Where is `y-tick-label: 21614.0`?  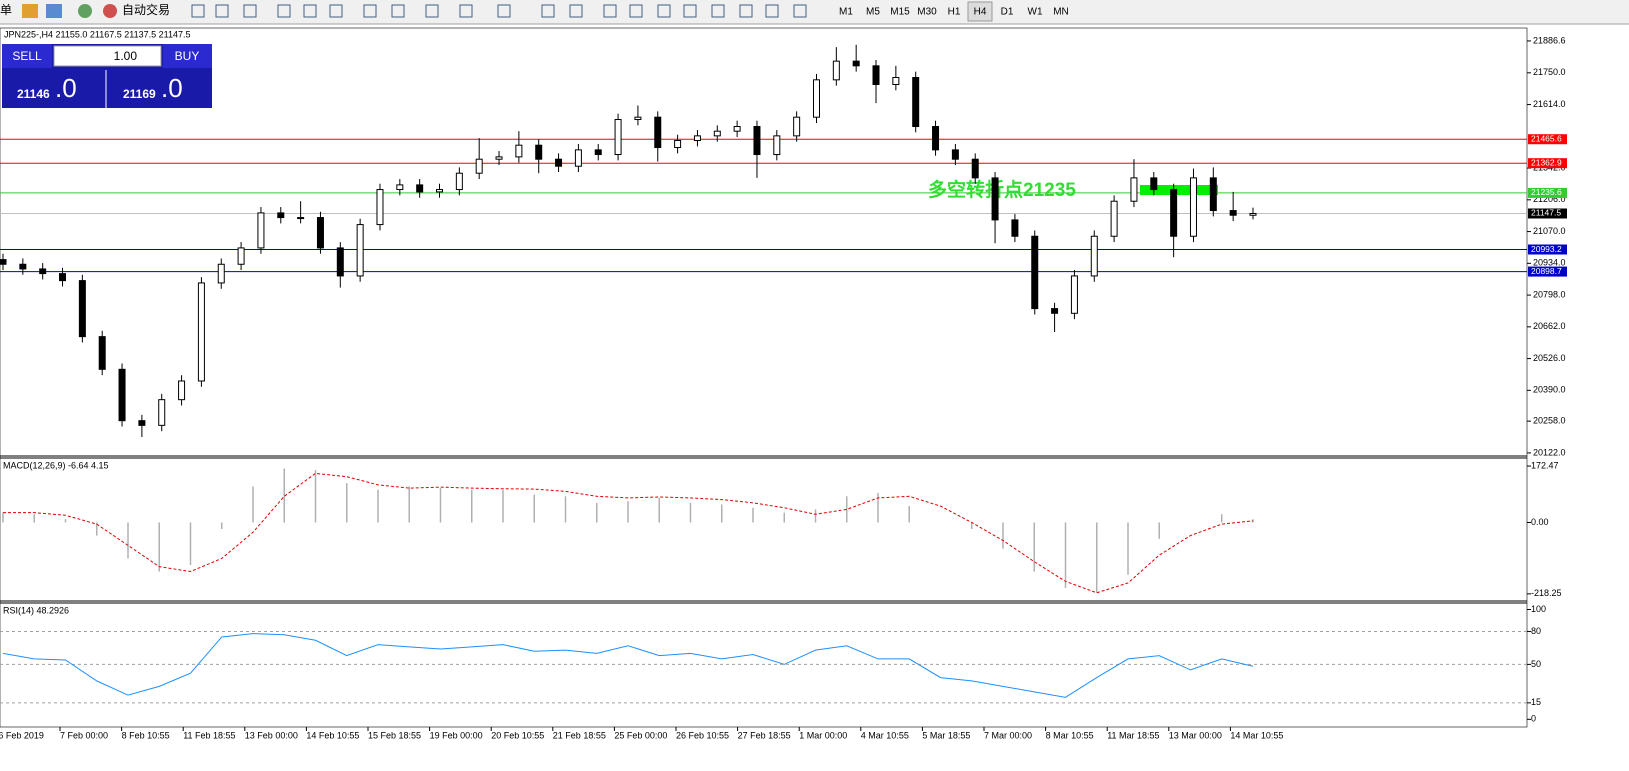 y-tick-label: 21614.0 is located at coordinates (1549, 104).